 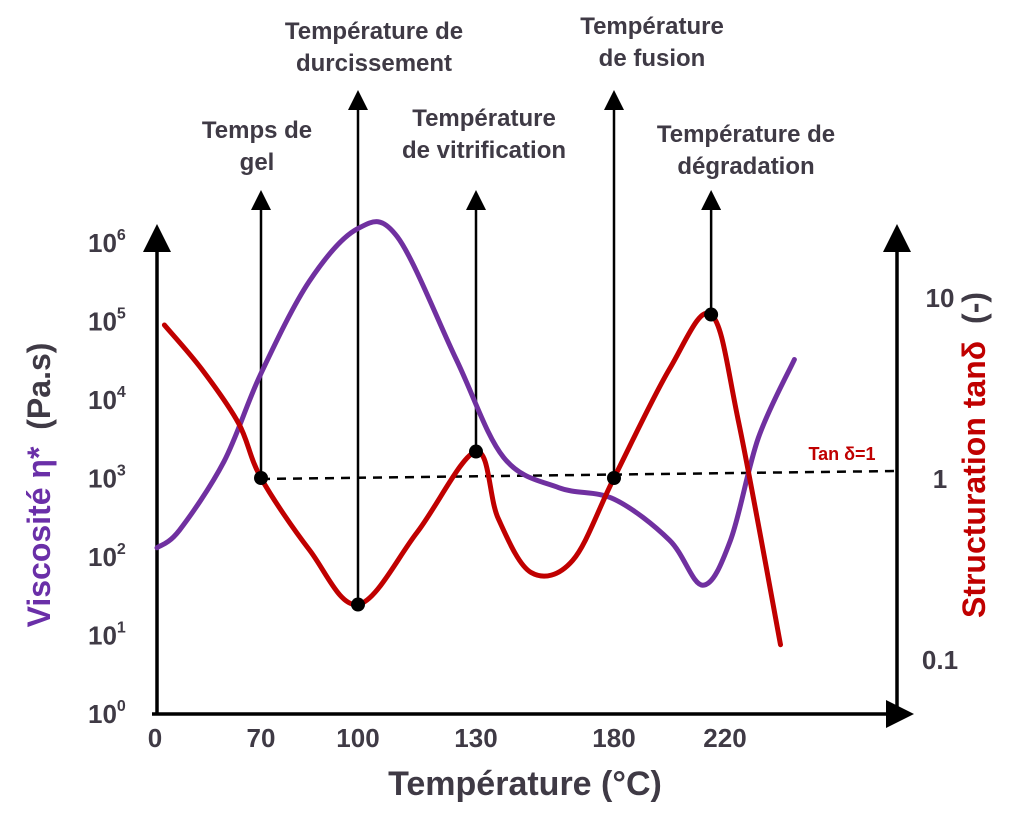 What do you see at coordinates (579, 462) in the screenshot?
I see `reference-line-group: Tan δ=1` at bounding box center [579, 462].